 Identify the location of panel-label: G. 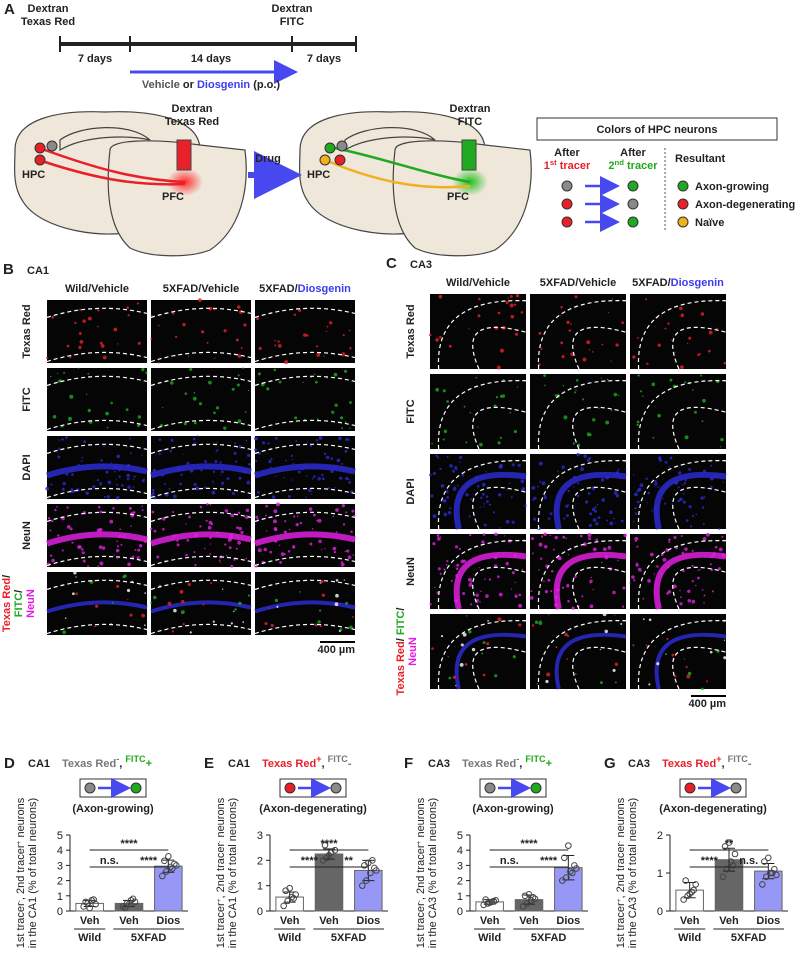
(610, 763).